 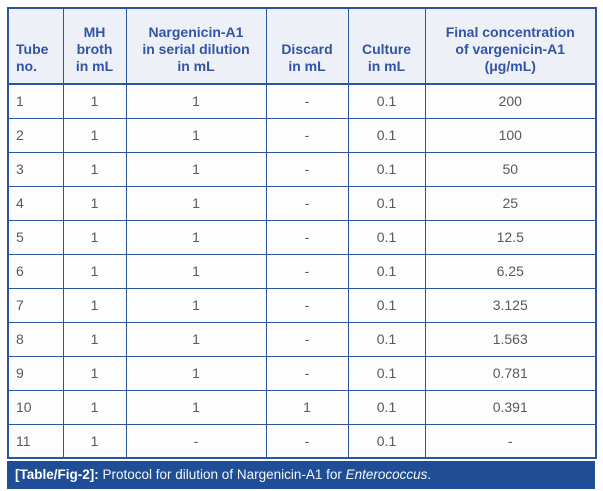 I want to click on table-row: 5 1 1 - 0.1 12.5, so click(x=302, y=237).